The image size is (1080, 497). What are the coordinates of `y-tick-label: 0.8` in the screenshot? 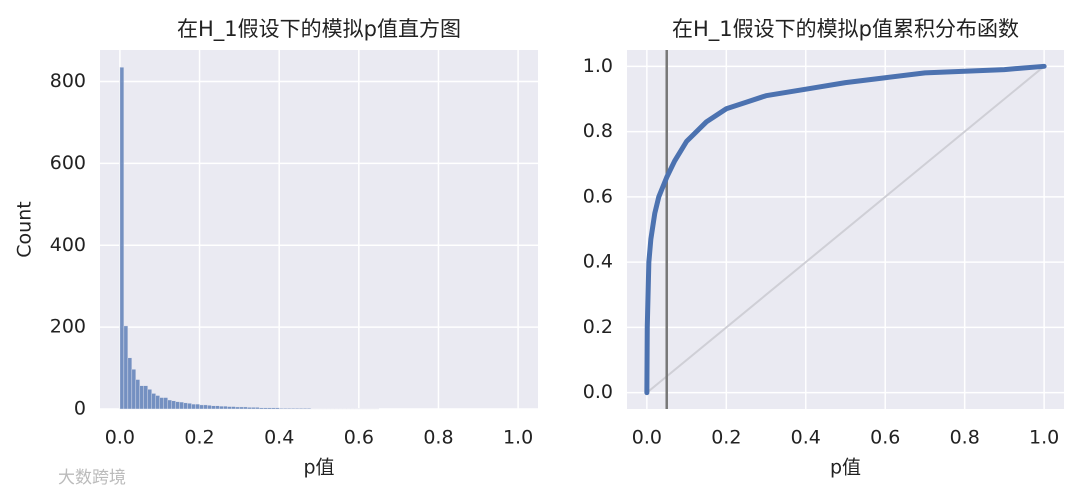 It's located at (598, 131).